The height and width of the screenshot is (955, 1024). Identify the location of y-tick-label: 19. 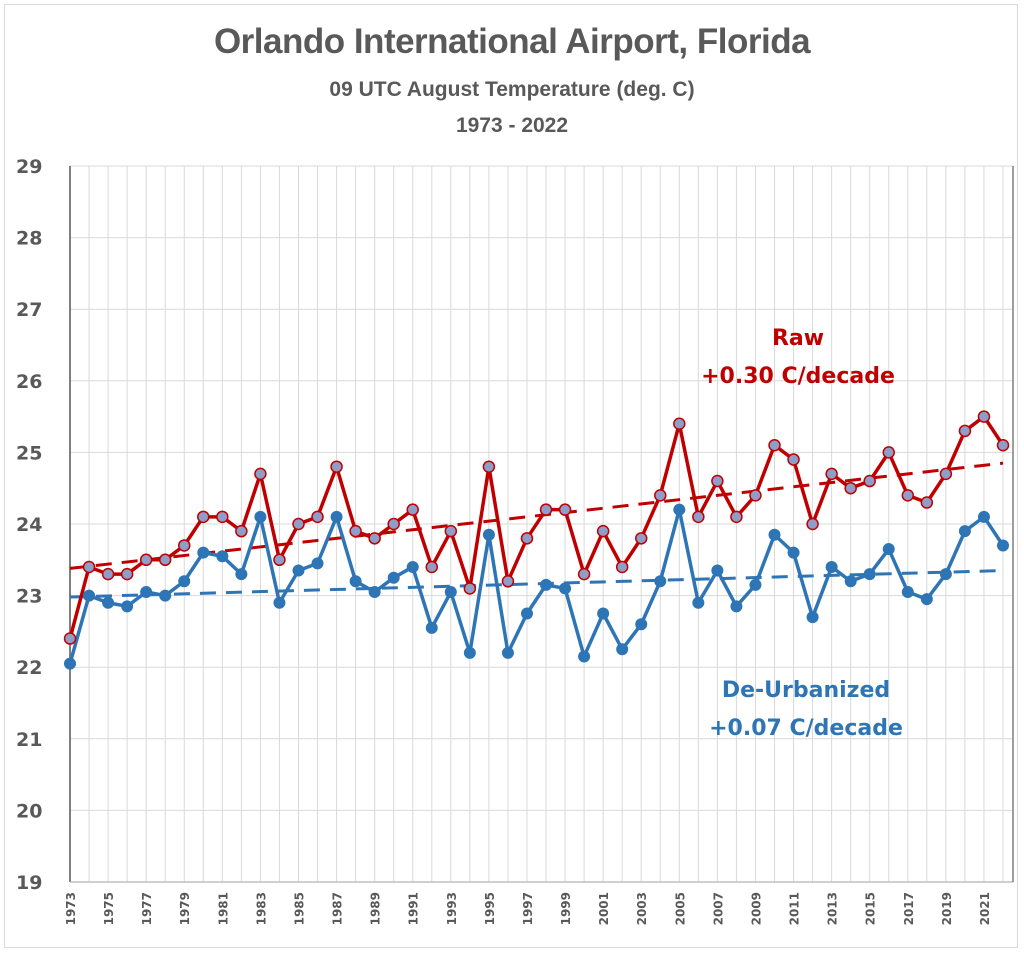
(29, 883).